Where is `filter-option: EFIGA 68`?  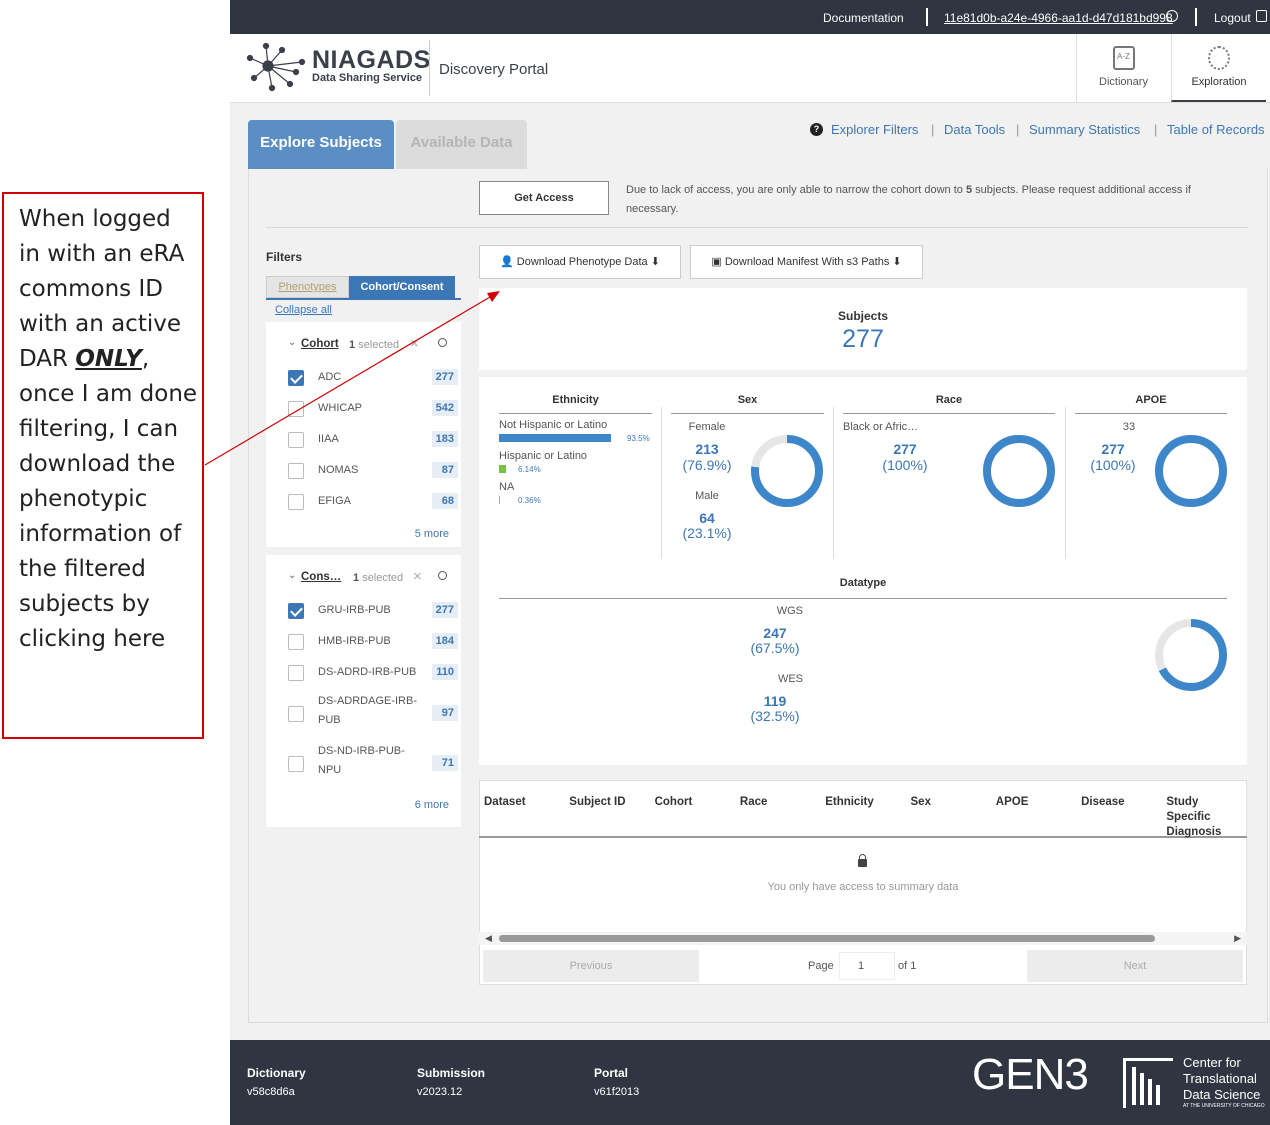 filter-option: EFIGA 68 is located at coordinates (373, 502).